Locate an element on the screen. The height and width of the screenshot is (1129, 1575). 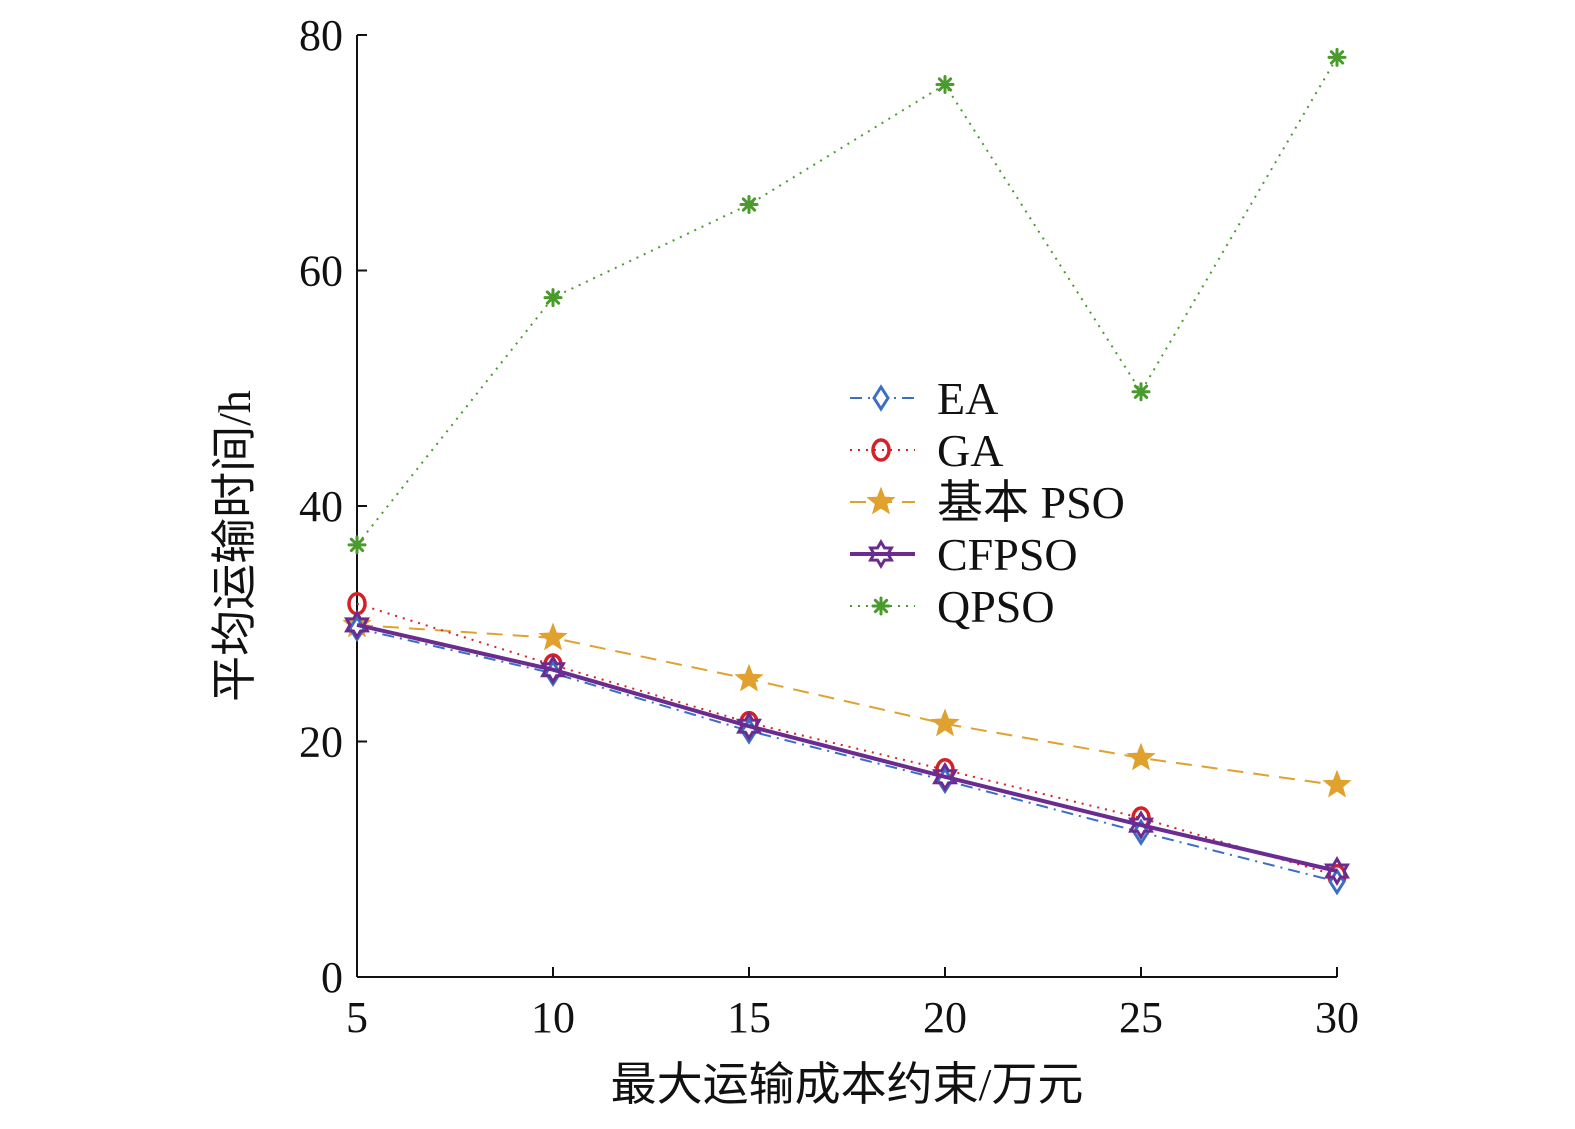
legend-item-cfpso: CFPSO is located at coordinates (964, 554).